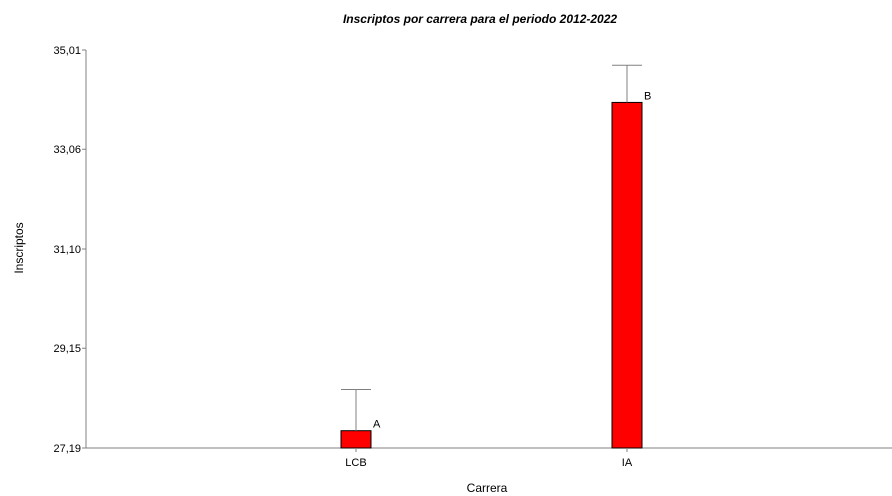 The height and width of the screenshot is (496, 892). I want to click on y-tick-label: 33,06, so click(67, 150).